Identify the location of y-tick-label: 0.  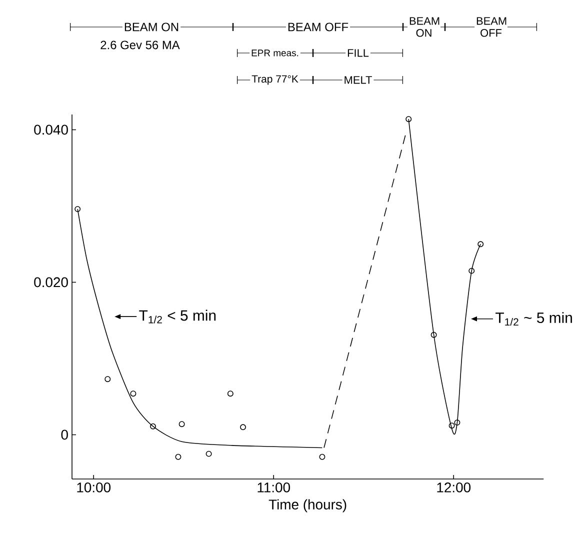
(64, 435).